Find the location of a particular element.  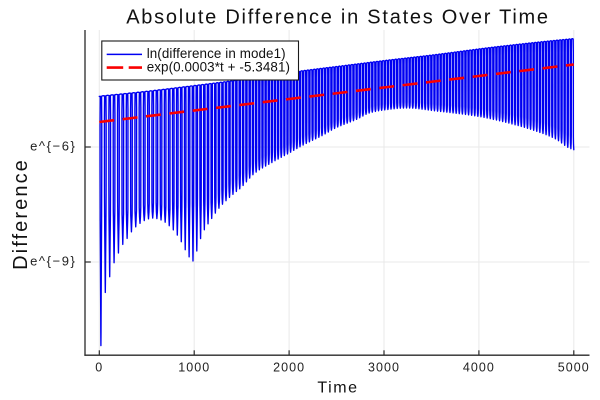

svg-text: 2000 is located at coordinates (289, 367).